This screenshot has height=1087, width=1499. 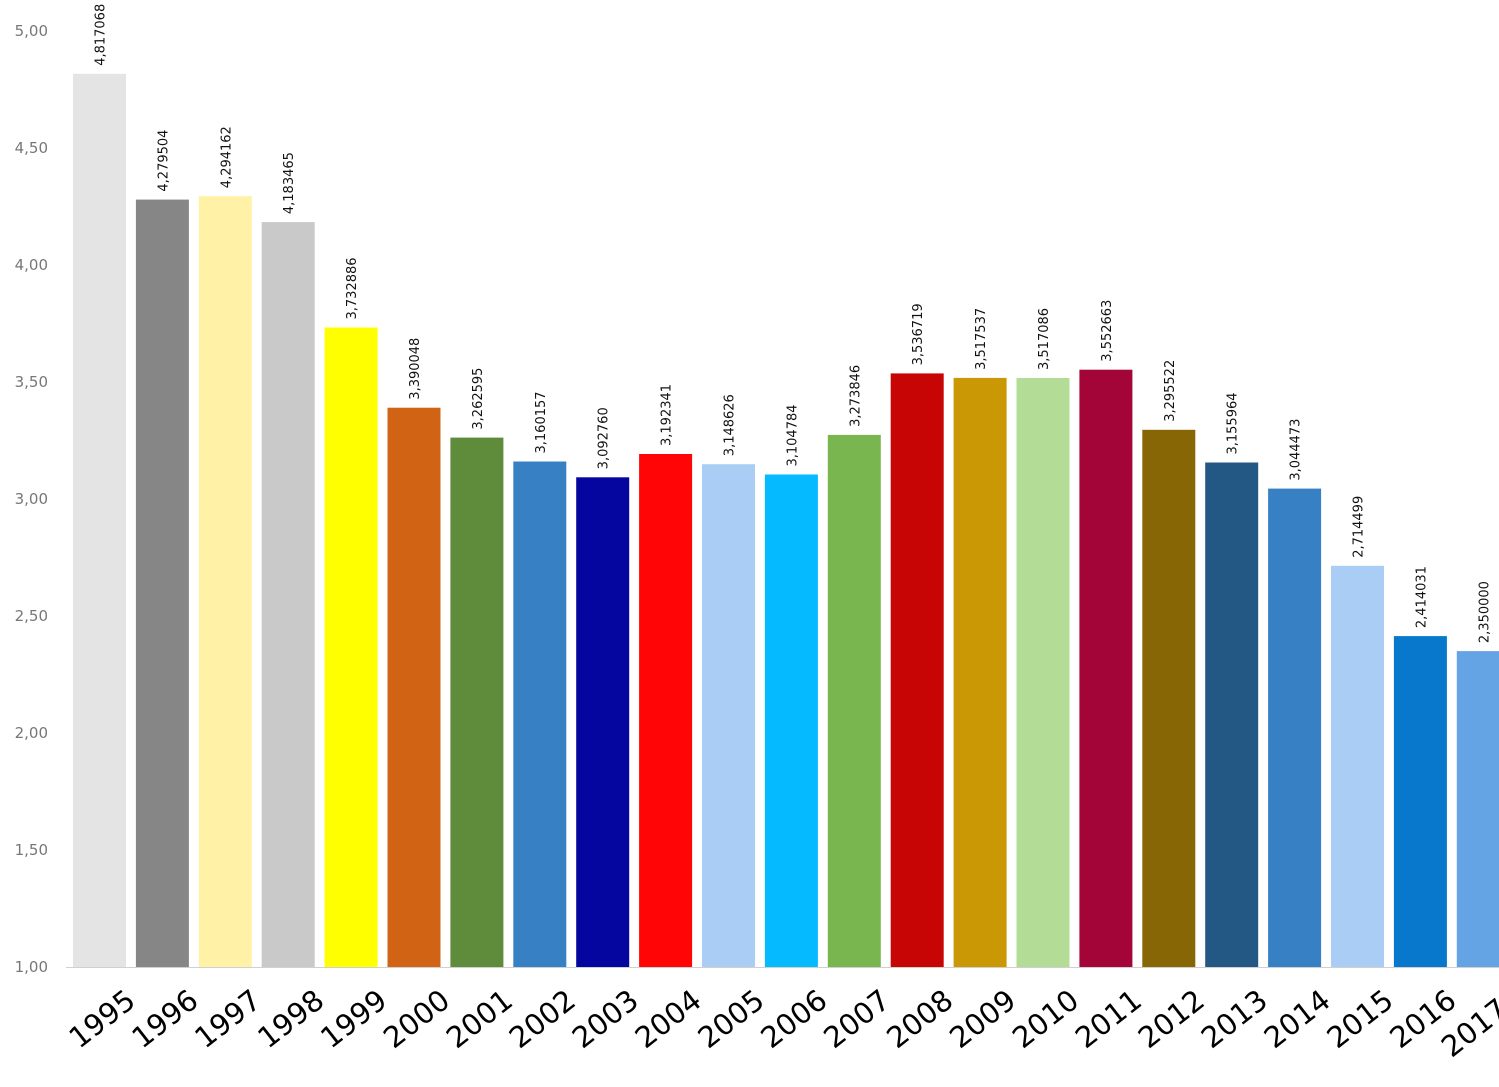 I want to click on x-tick-label: 2011, so click(x=1108, y=1019).